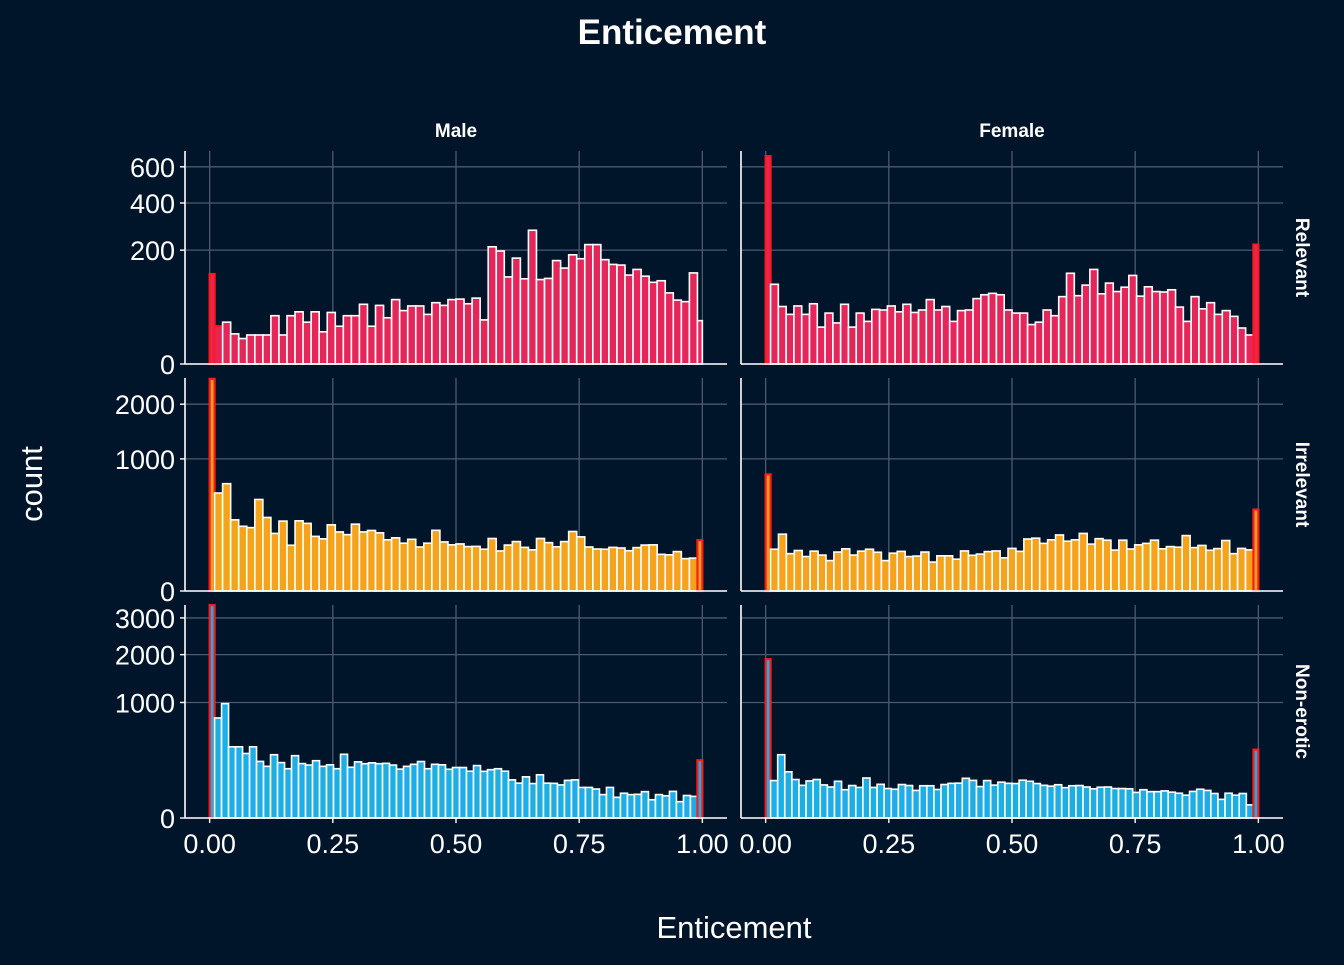  Describe the element at coordinates (1012, 732) in the screenshot. I see `panel-female-non-erotic: 0.00 0.25 0.50 0.75 1.00` at that location.